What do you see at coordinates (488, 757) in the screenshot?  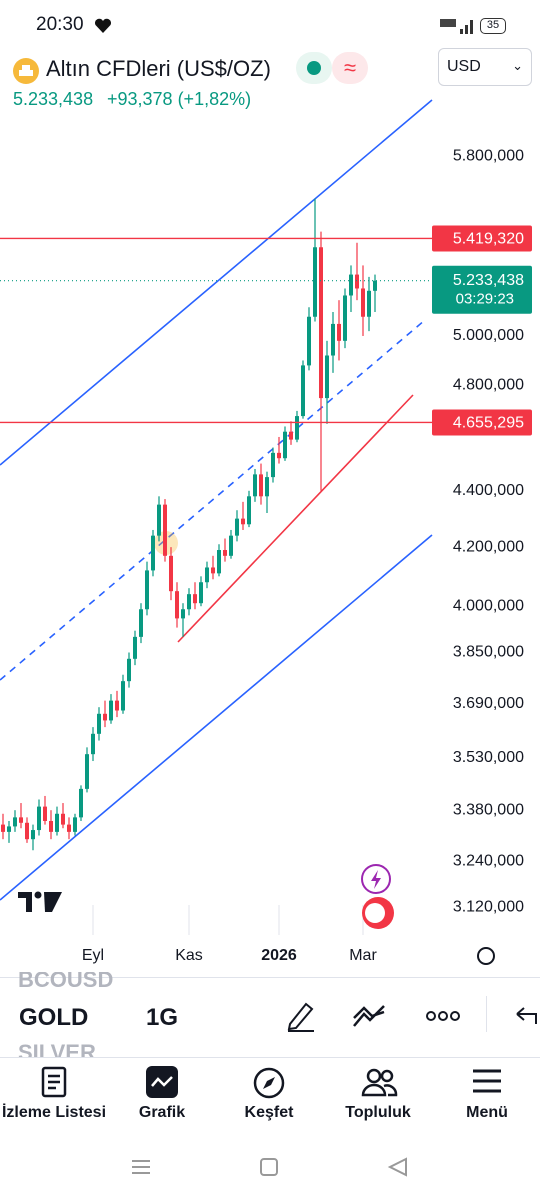 I see `y-tick-label: 3.530,000` at bounding box center [488, 757].